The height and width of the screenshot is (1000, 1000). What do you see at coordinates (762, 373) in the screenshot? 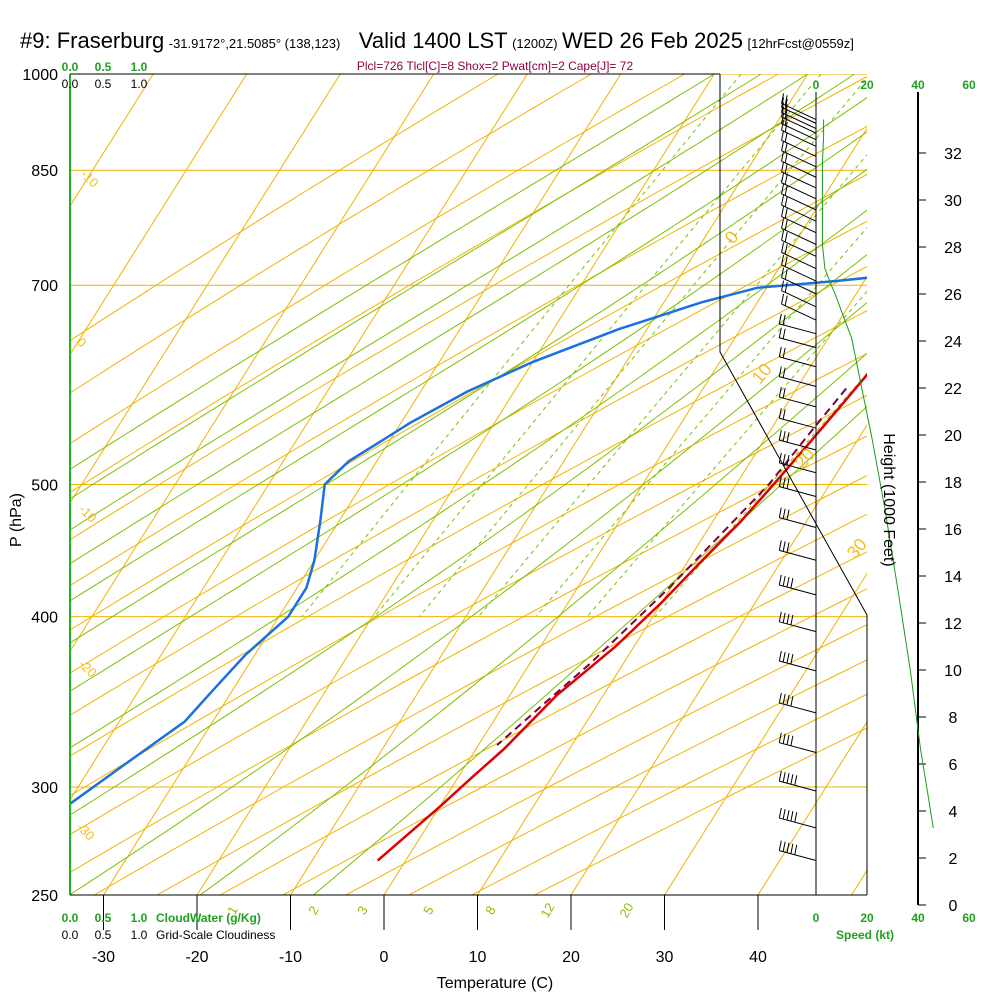
I see `isotherm-label: 10` at bounding box center [762, 373].